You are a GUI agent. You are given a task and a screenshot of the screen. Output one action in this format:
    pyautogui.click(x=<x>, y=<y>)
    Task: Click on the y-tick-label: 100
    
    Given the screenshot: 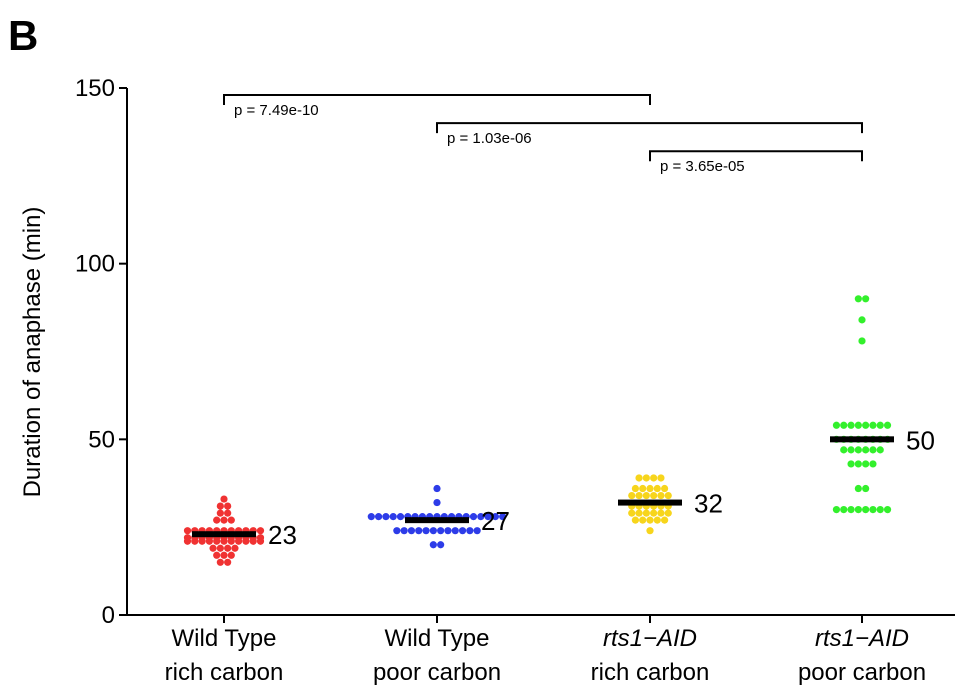 What is the action you would take?
    pyautogui.click(x=95, y=264)
    